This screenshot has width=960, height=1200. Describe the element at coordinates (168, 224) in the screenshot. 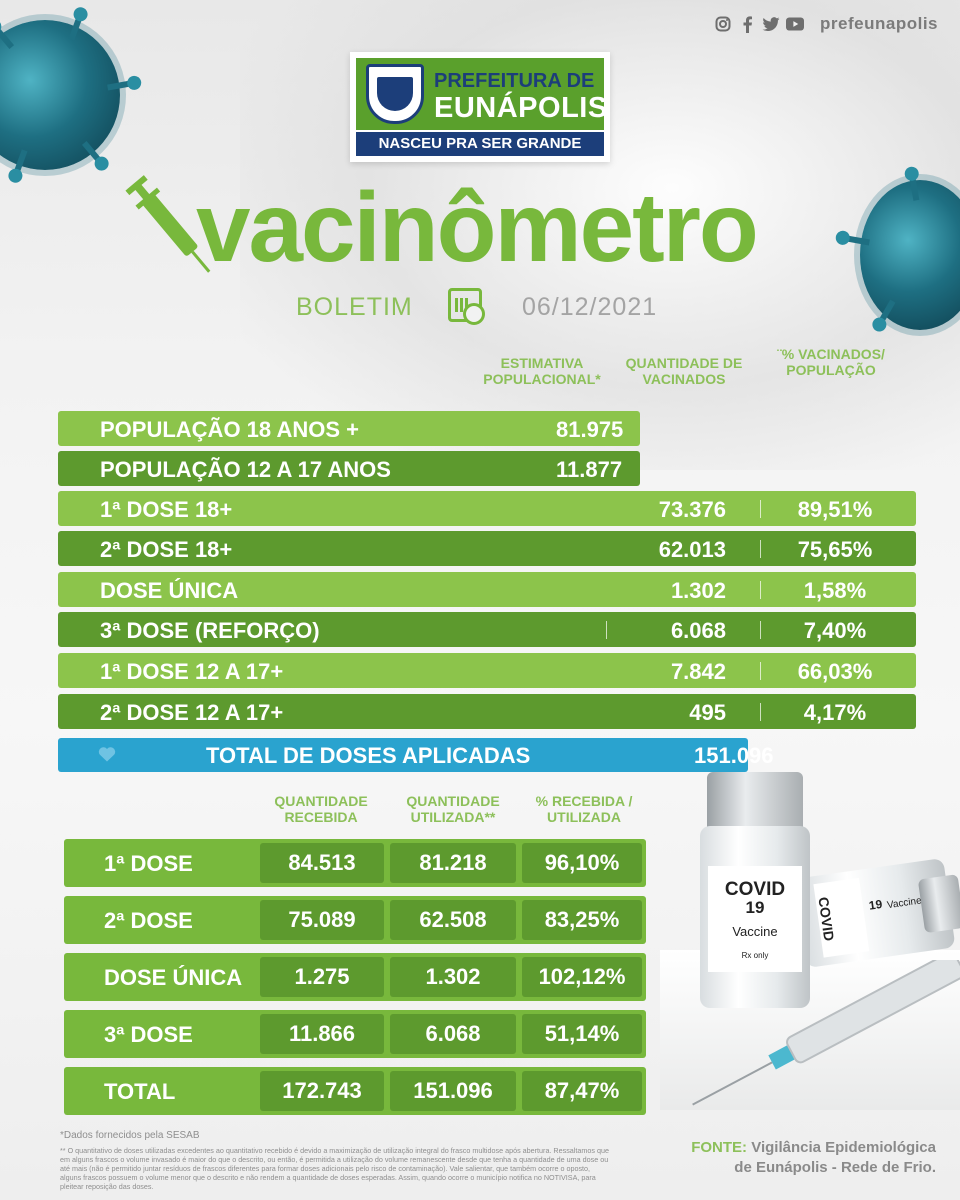

I see `syringe-icon` at that location.